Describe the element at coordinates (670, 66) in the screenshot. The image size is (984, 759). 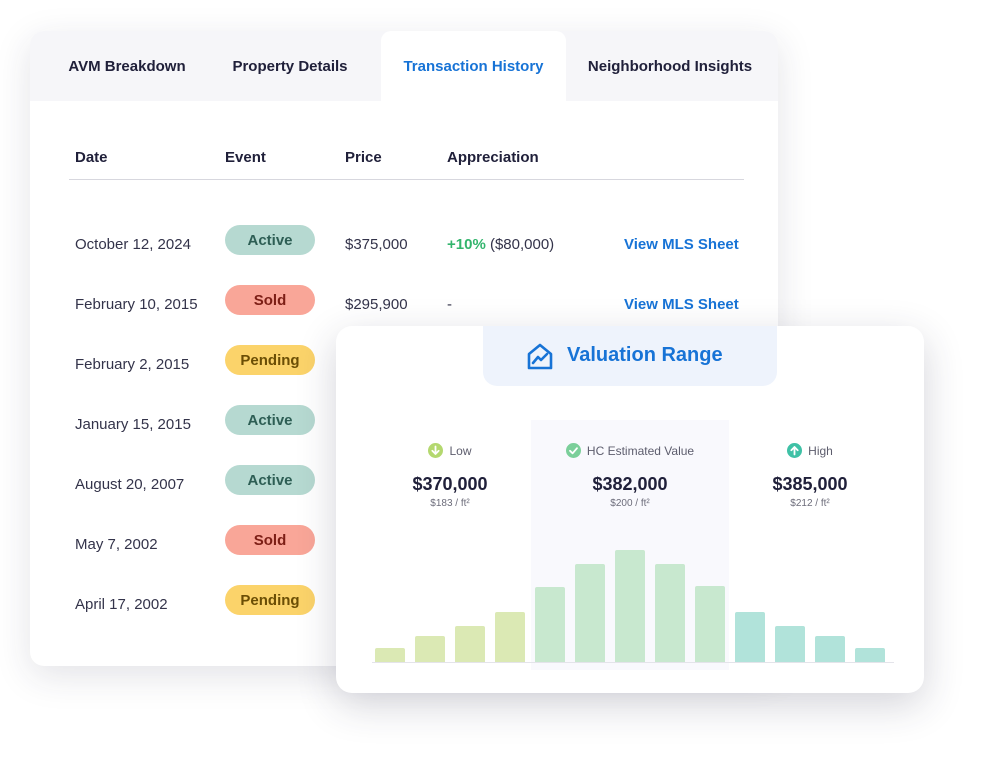
I see `tab-neighborhood-insights: Neighborhood Insights` at that location.